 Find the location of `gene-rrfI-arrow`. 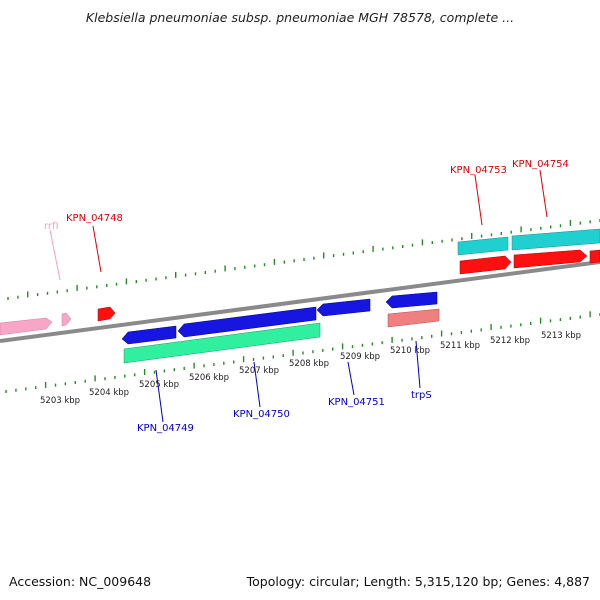

gene-rrfI-arrow is located at coordinates (66, 319).